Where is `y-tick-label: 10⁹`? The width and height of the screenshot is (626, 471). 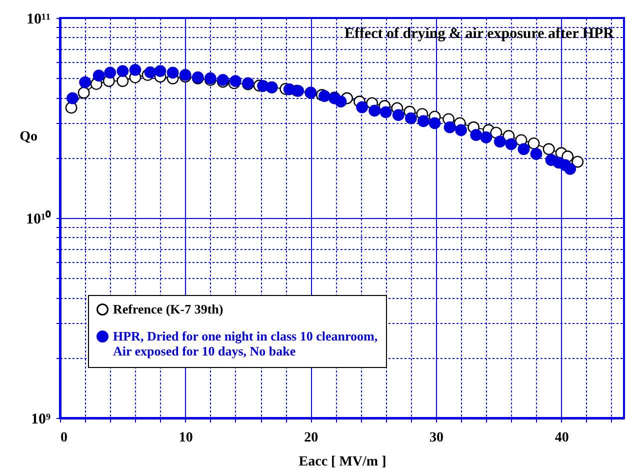 y-tick-label: 10⁹ is located at coordinates (41, 420).